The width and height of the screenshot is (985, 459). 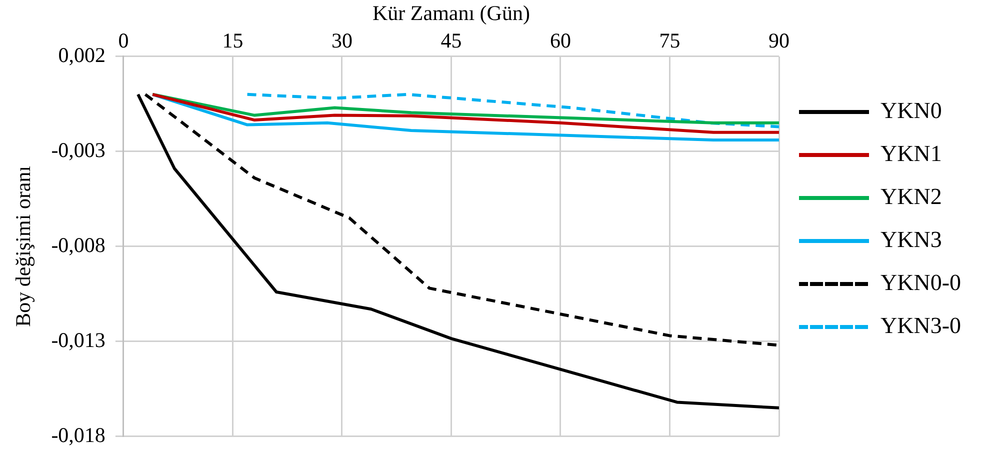 What do you see at coordinates (911, 197) in the screenshot?
I see `legend-label: YKN2` at bounding box center [911, 197].